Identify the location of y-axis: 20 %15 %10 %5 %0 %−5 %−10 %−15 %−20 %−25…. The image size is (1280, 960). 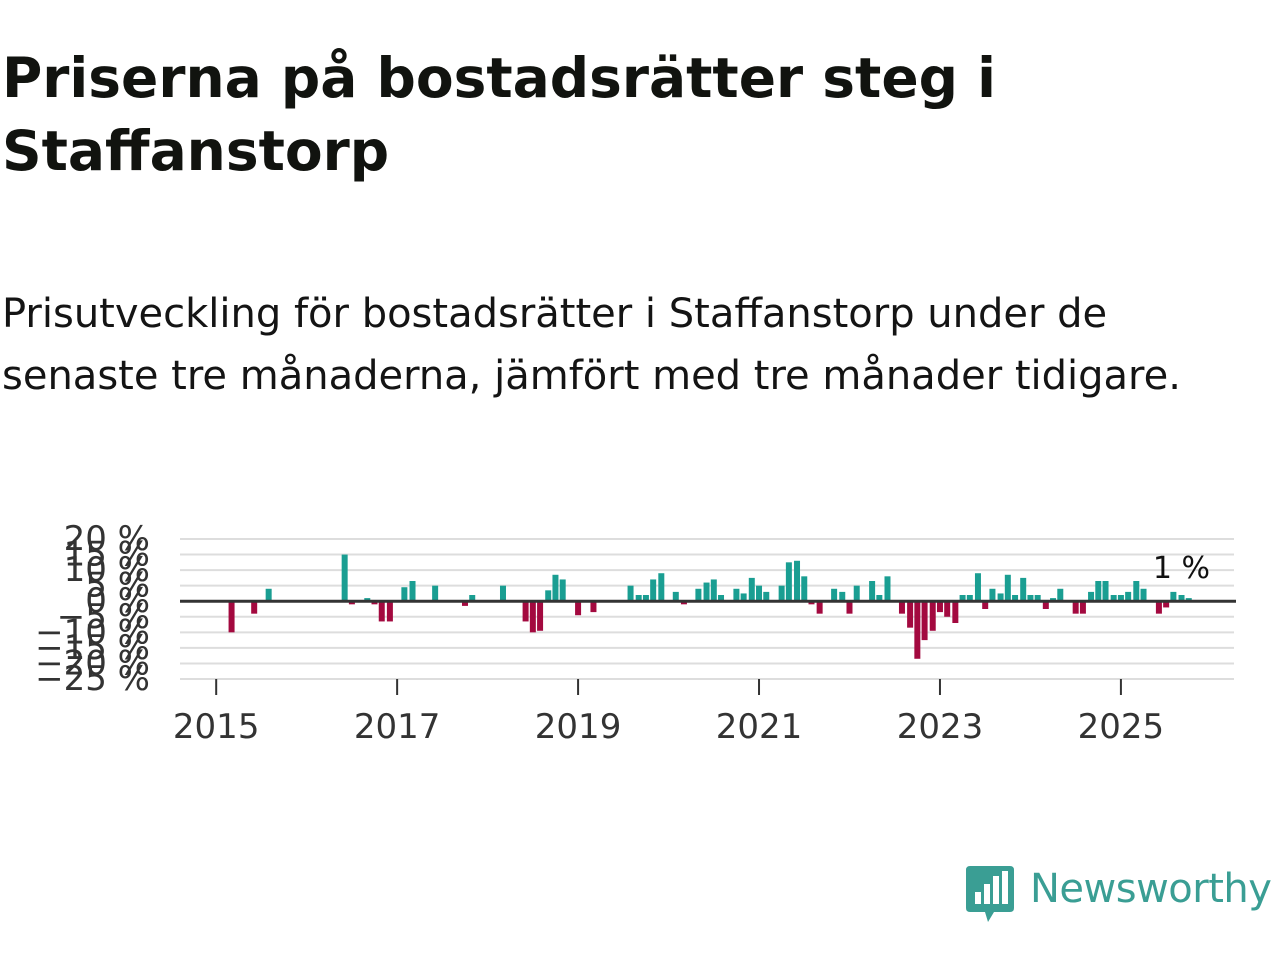
(92, 609).